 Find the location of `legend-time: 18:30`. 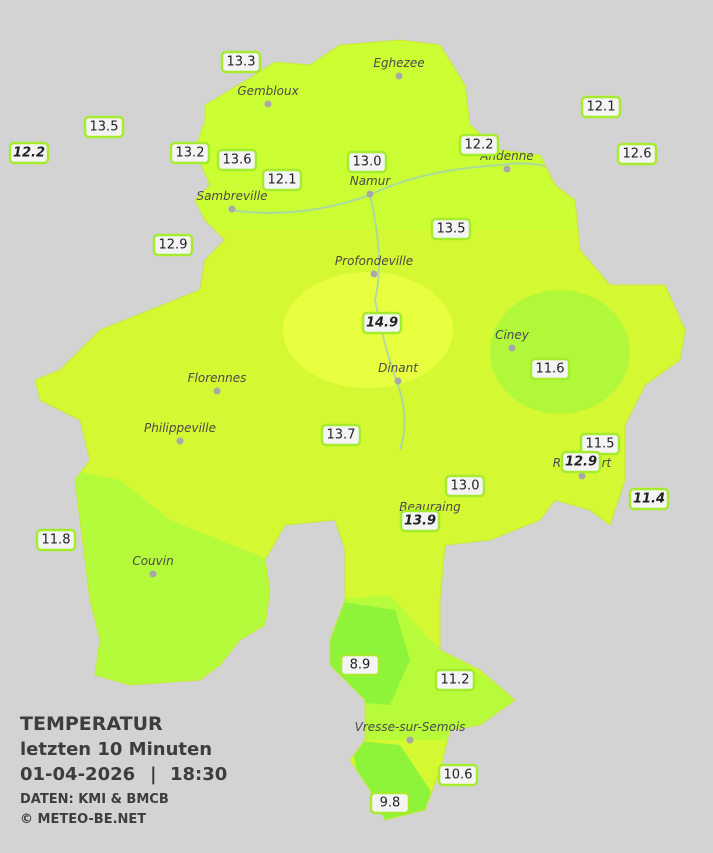

legend-time: 18:30 is located at coordinates (198, 774).